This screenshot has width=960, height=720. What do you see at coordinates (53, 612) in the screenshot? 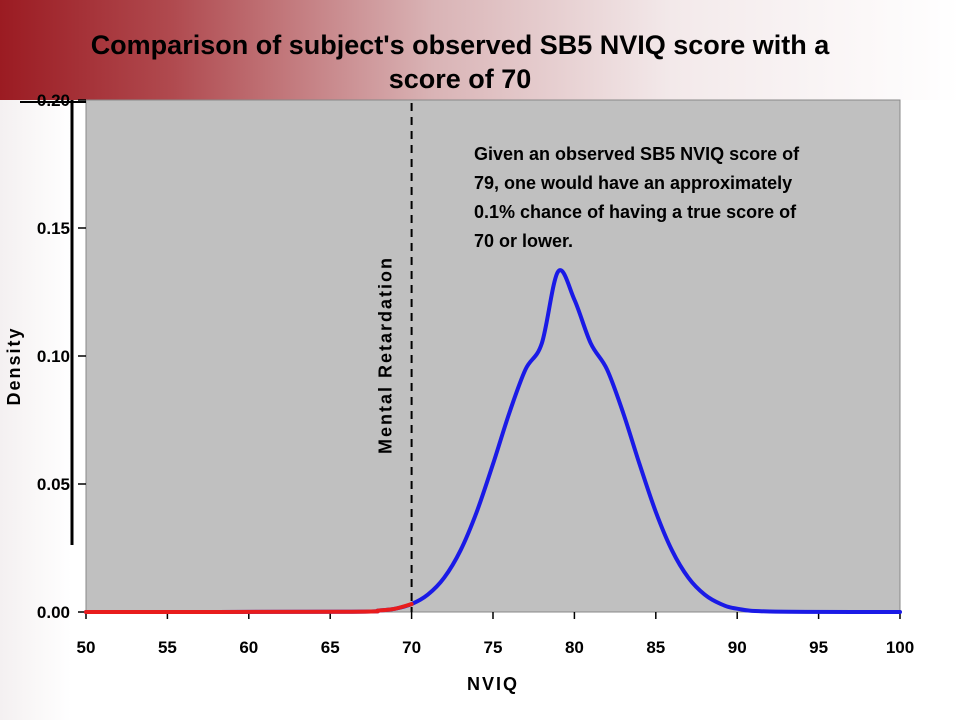
I see `y-tick-label: 0.00` at bounding box center [53, 612].